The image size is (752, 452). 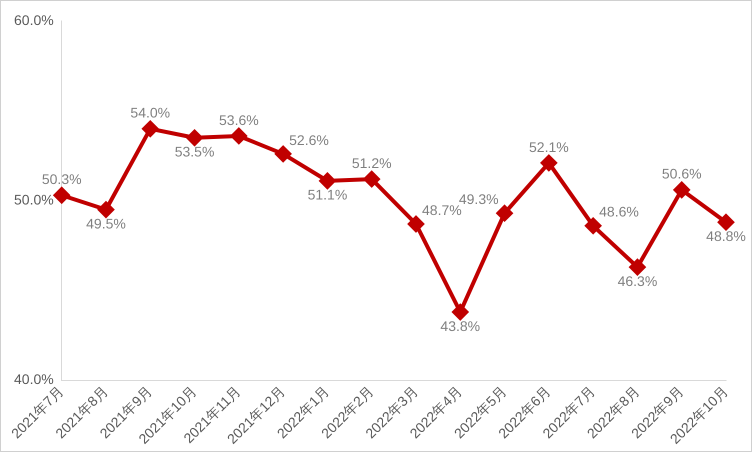 What do you see at coordinates (726, 236) in the screenshot?
I see `data-label: 48.8%` at bounding box center [726, 236].